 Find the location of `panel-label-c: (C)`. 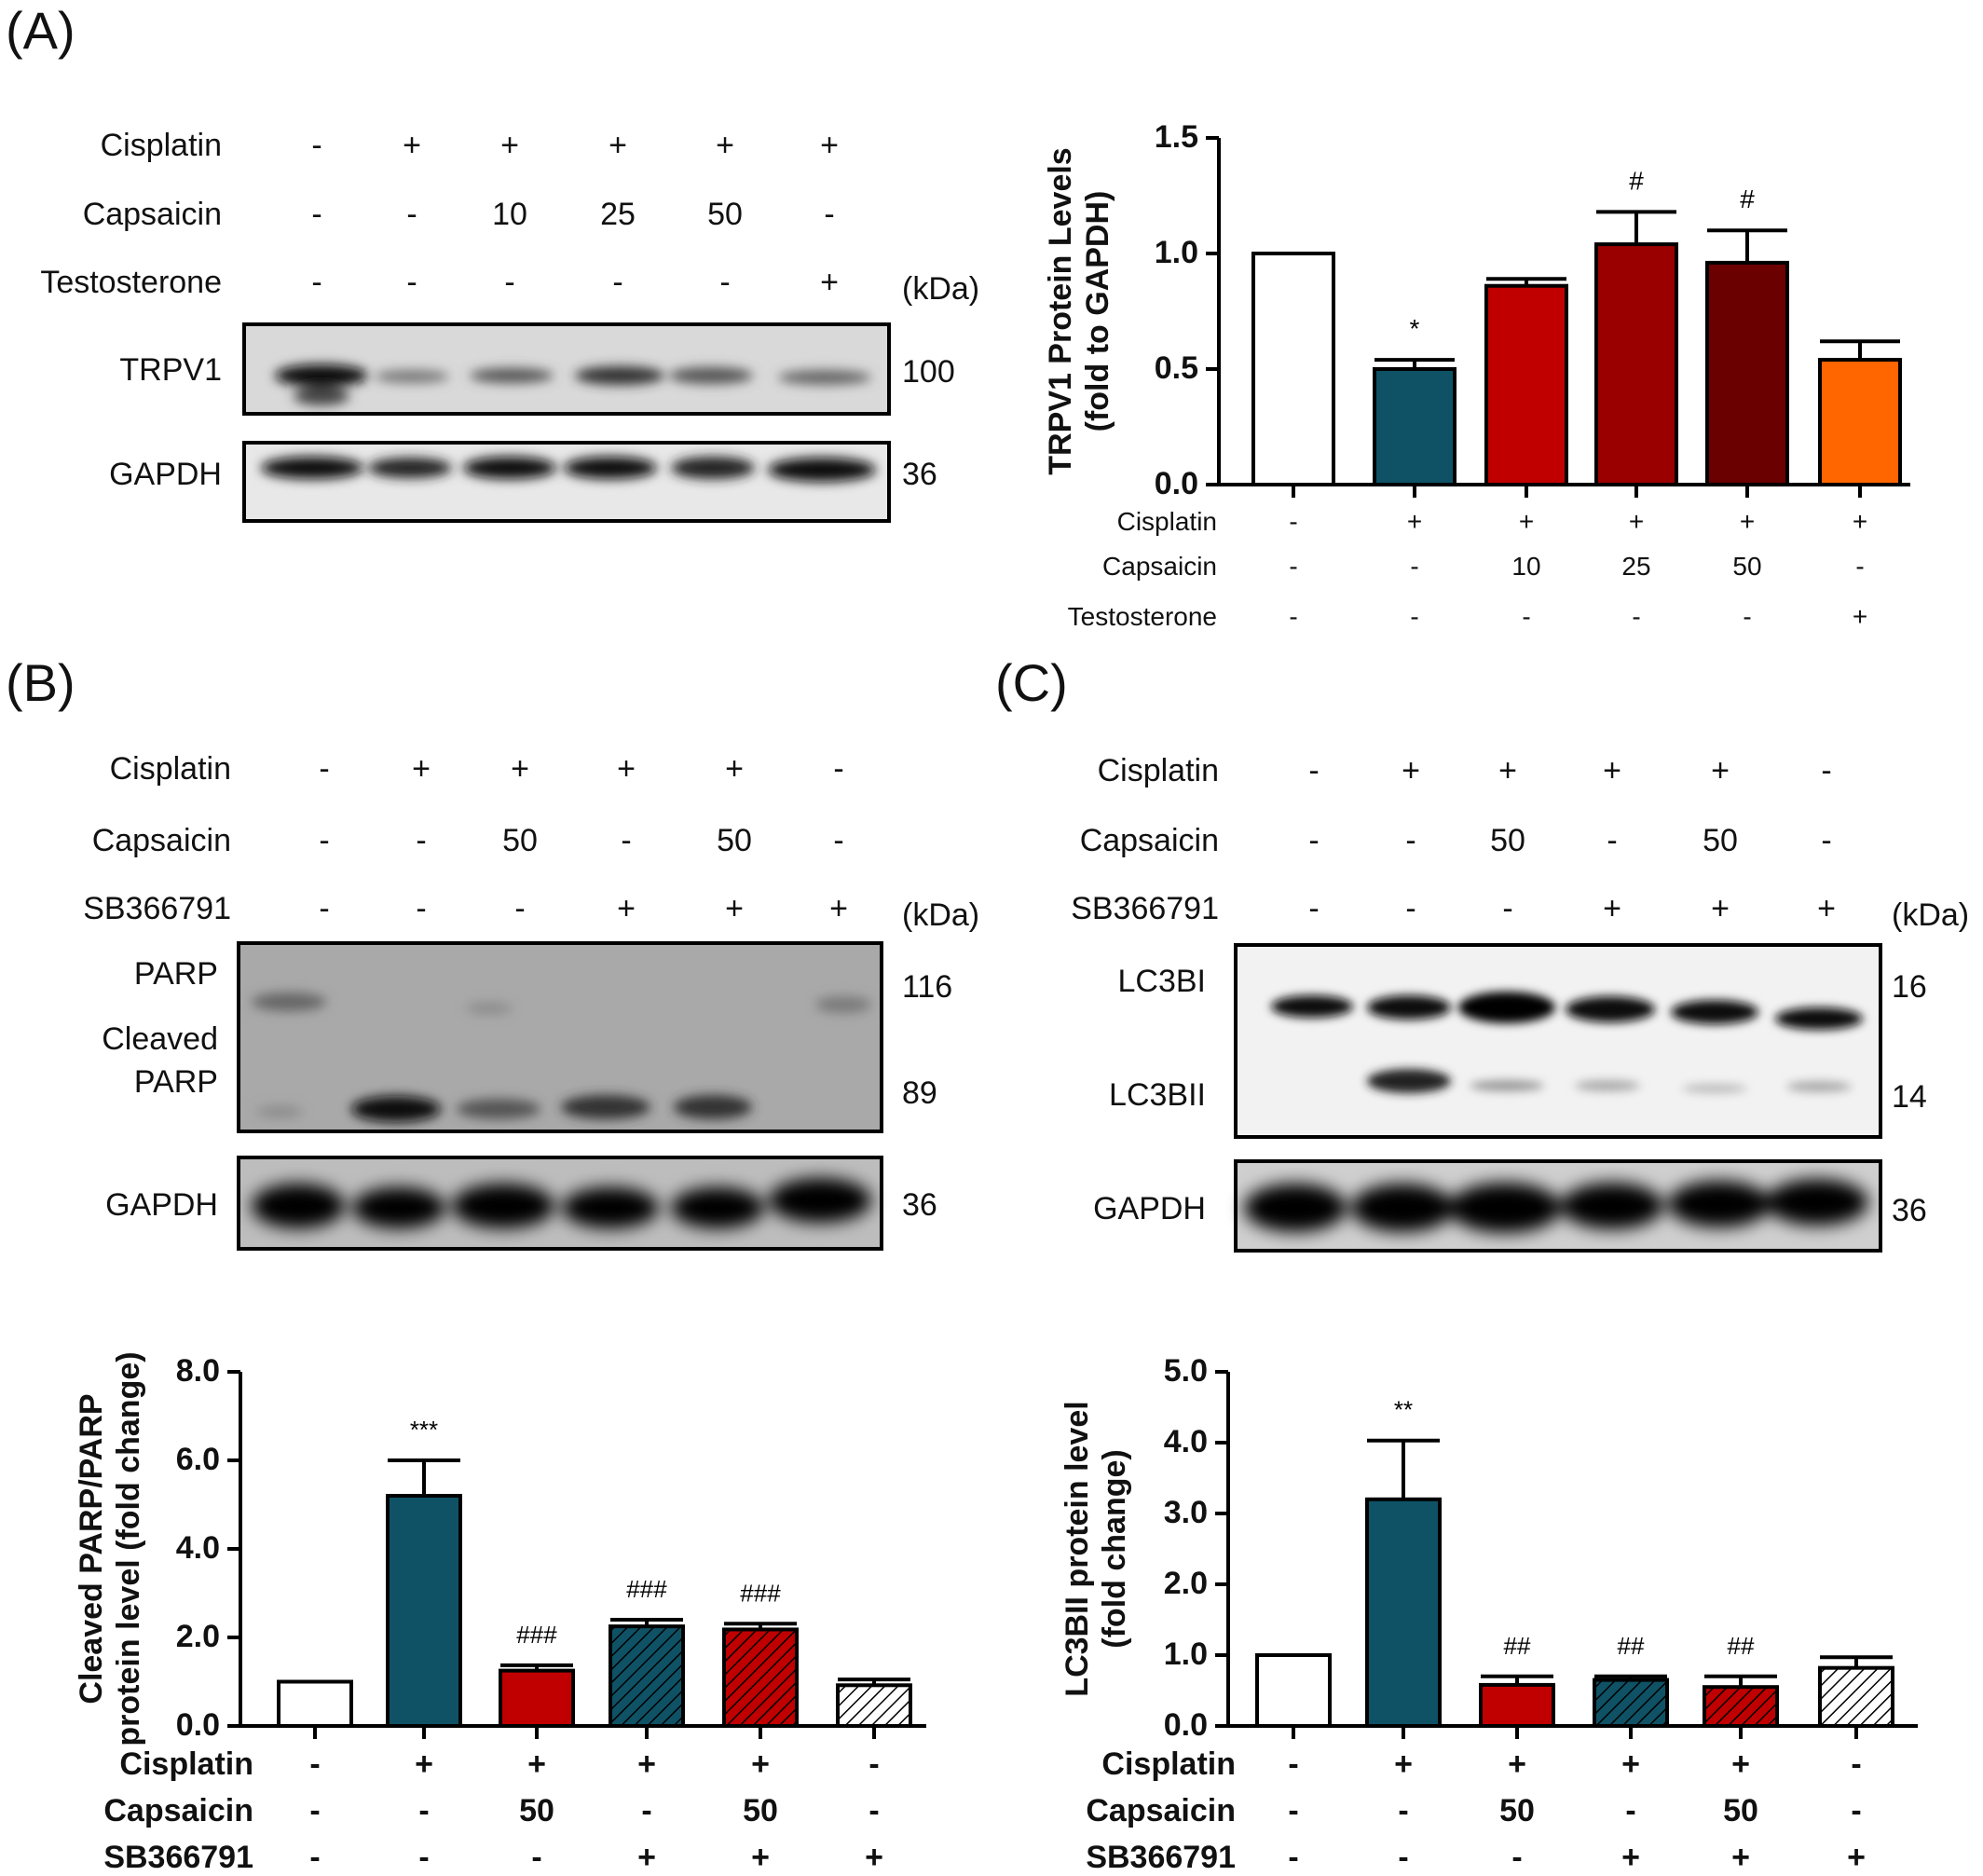

panel-label-c: (C) is located at coordinates (1031, 682).